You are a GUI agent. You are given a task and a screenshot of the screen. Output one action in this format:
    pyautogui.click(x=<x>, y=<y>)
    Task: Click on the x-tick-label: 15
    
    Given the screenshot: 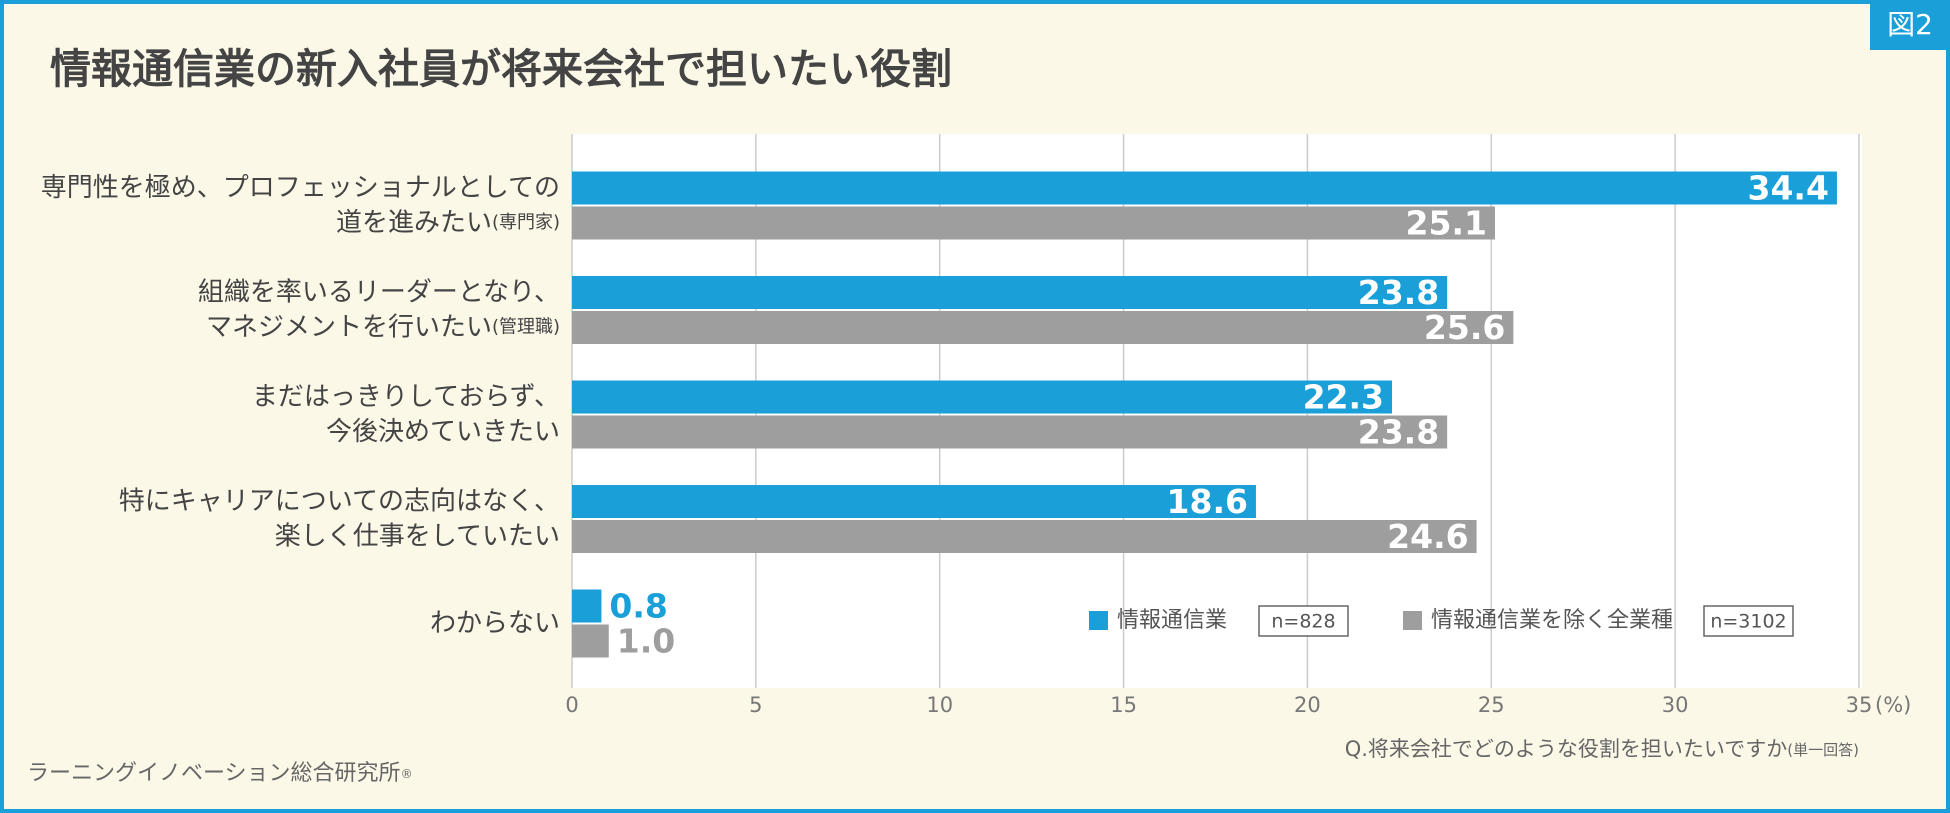 What is the action you would take?
    pyautogui.click(x=1123, y=705)
    